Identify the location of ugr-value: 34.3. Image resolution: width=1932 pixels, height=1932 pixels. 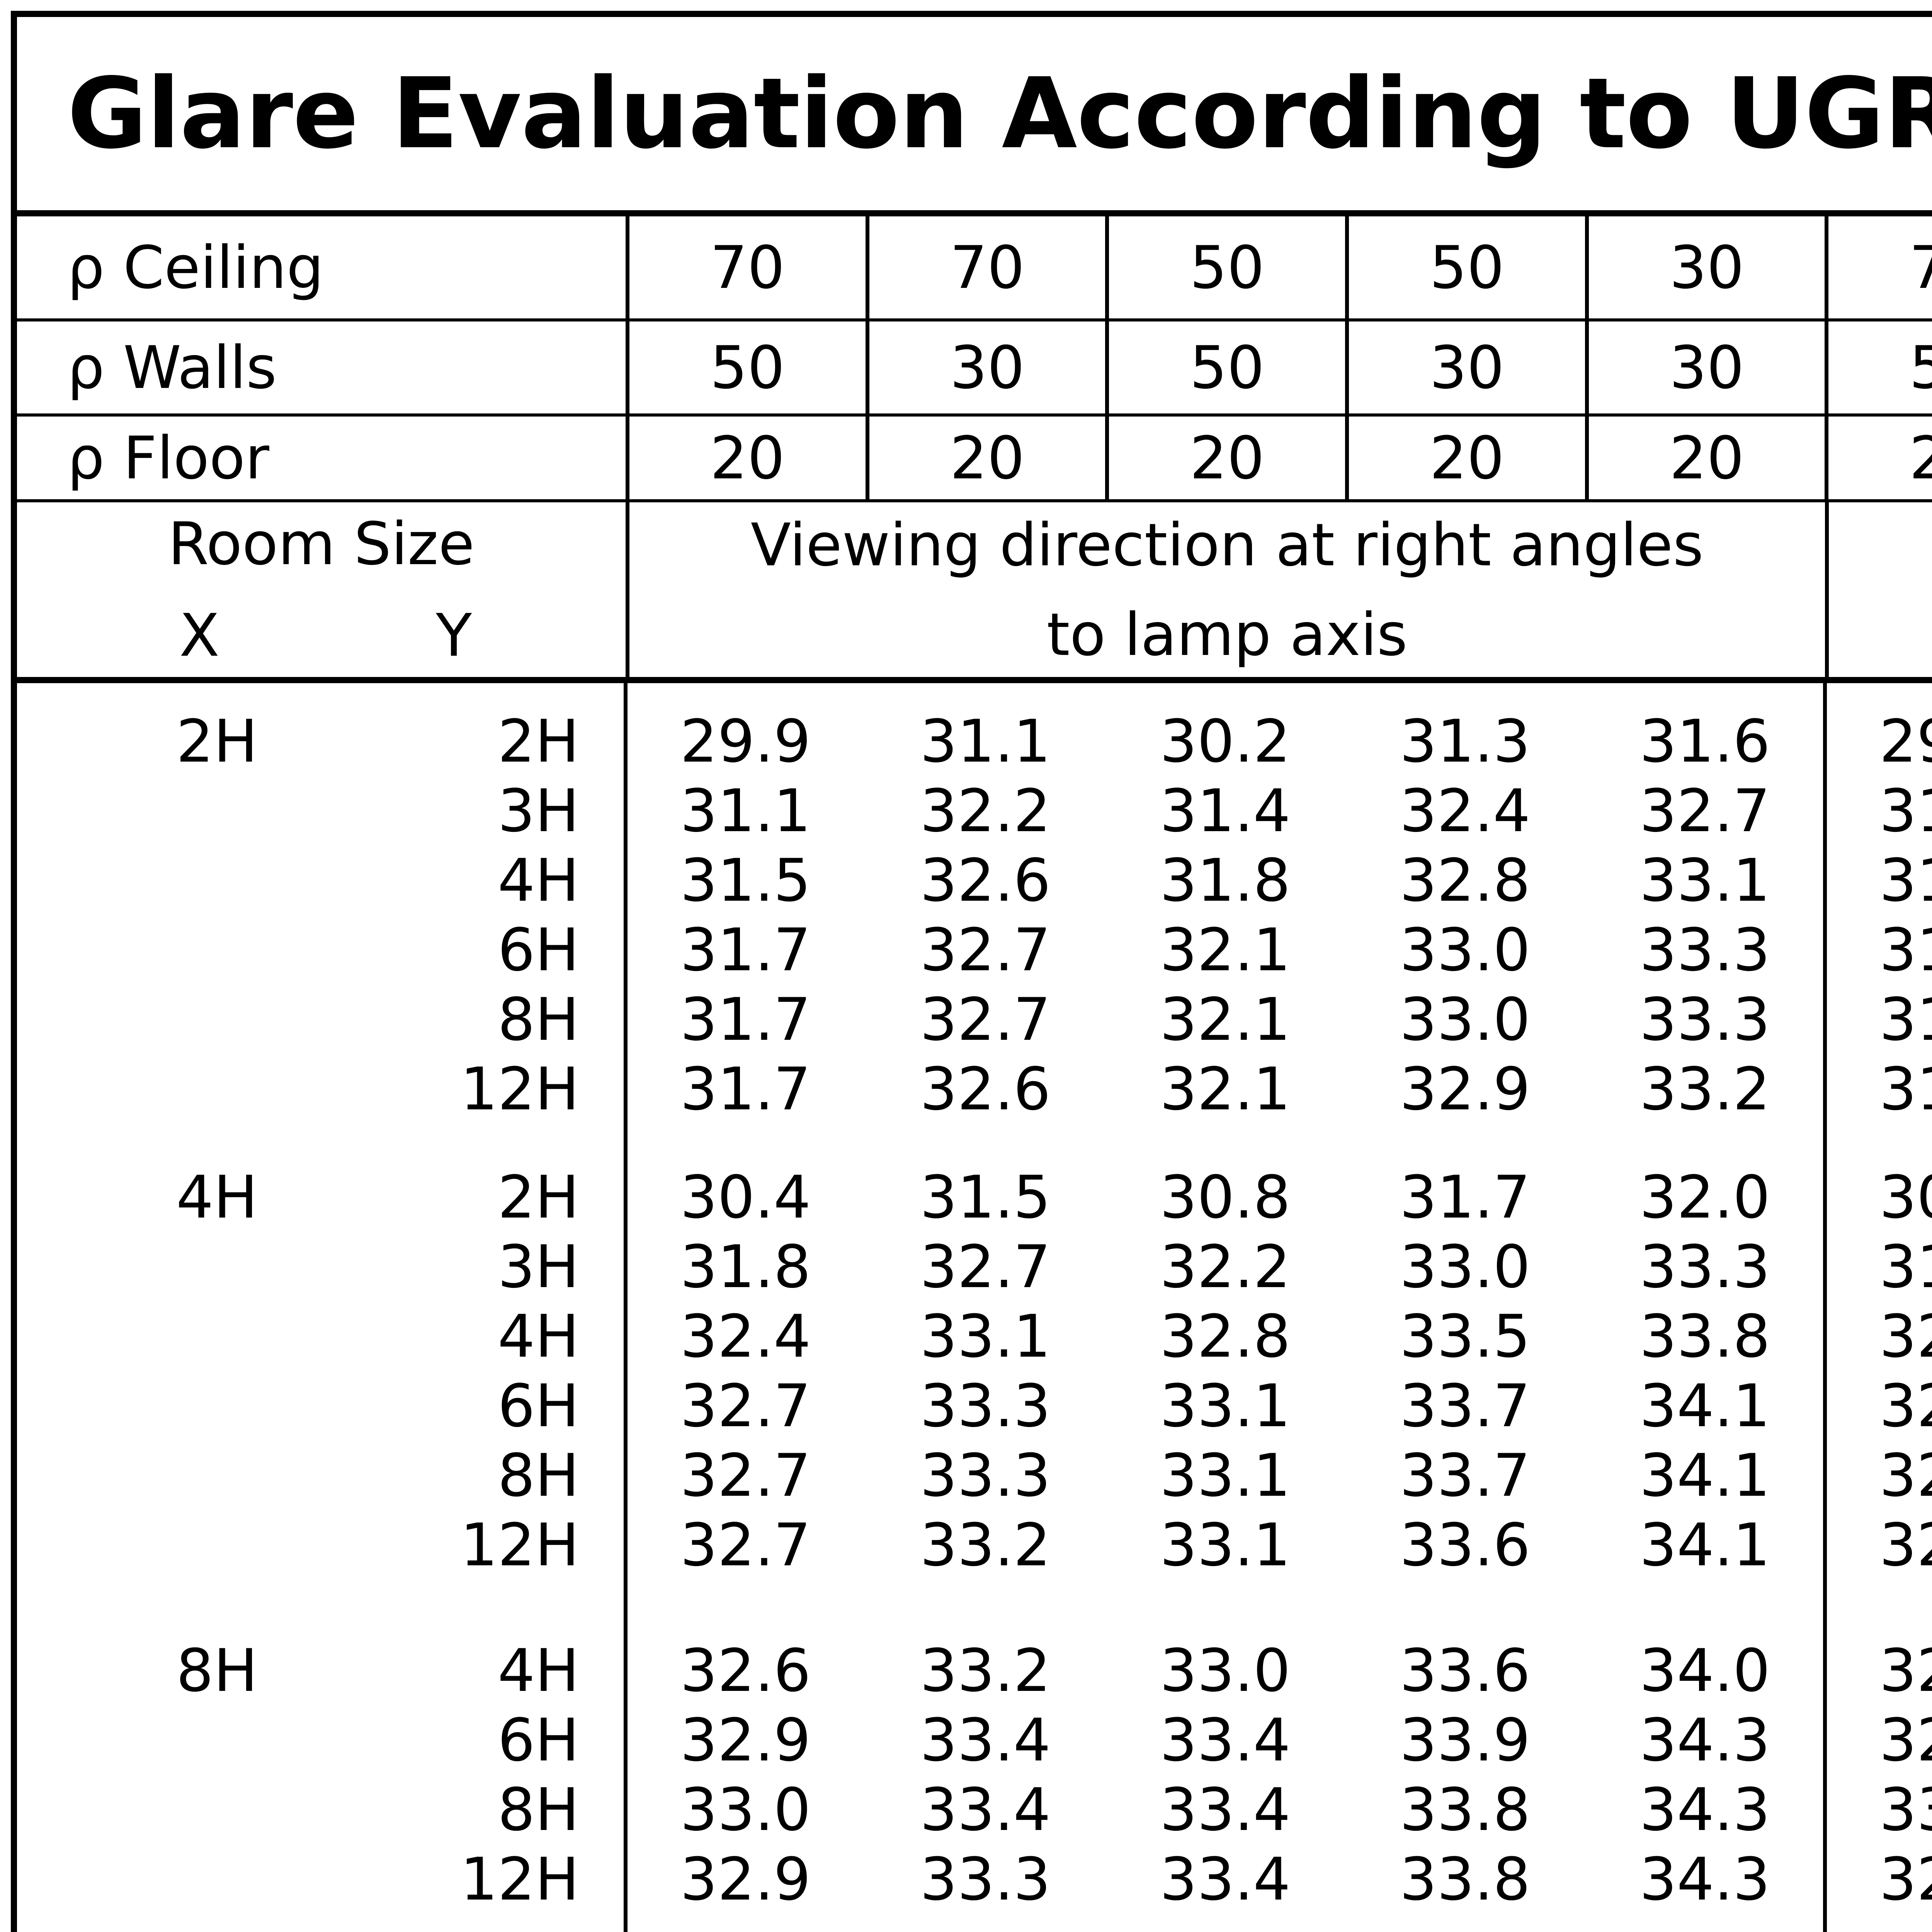
(1704, 1879).